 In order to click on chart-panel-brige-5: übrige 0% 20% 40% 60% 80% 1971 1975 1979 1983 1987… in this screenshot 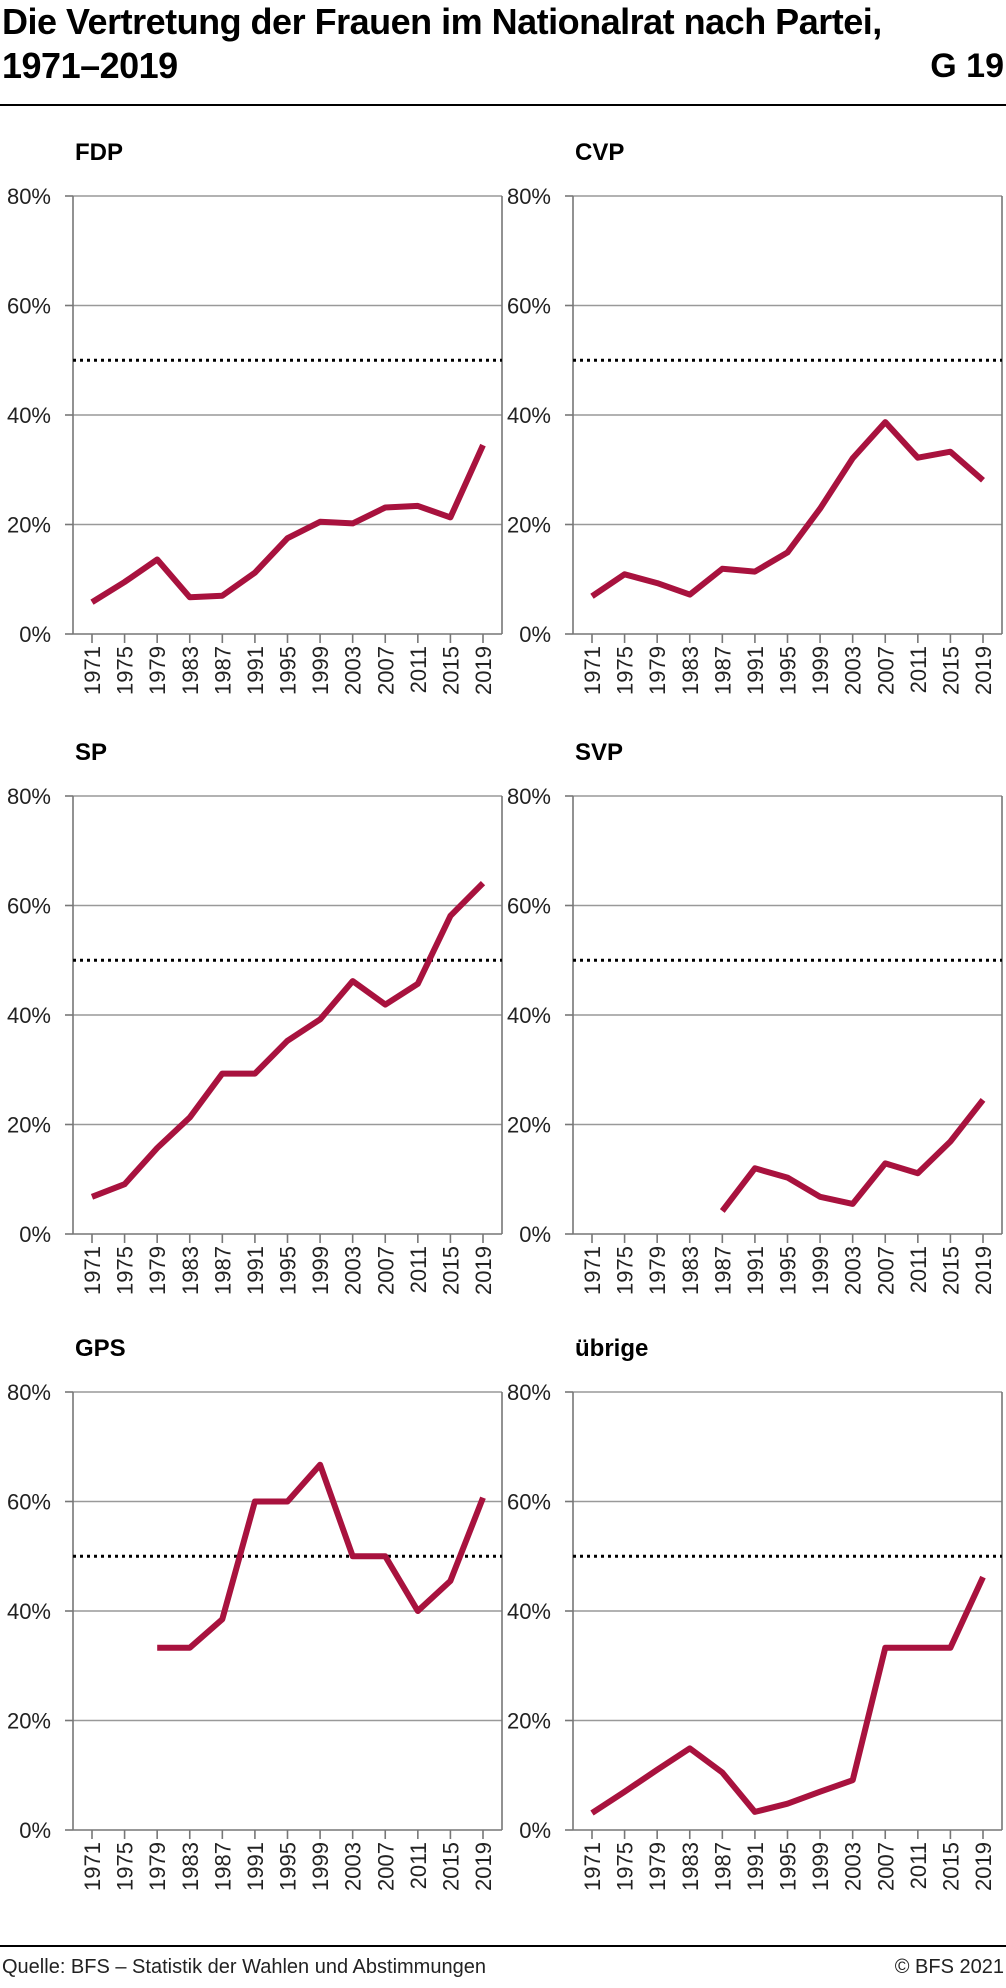, I will do `click(755, 1613)`.